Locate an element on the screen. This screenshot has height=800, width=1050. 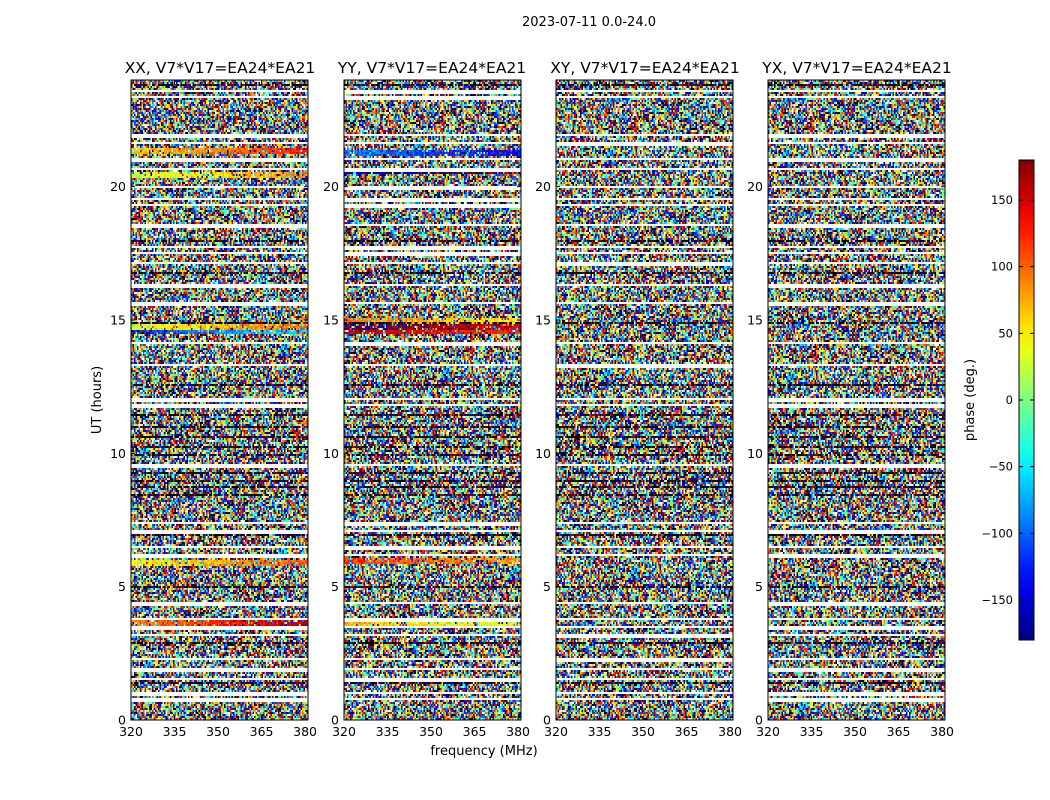
panel-title: YX, V7*V17=EA24*EA21 is located at coordinates (856, 68).